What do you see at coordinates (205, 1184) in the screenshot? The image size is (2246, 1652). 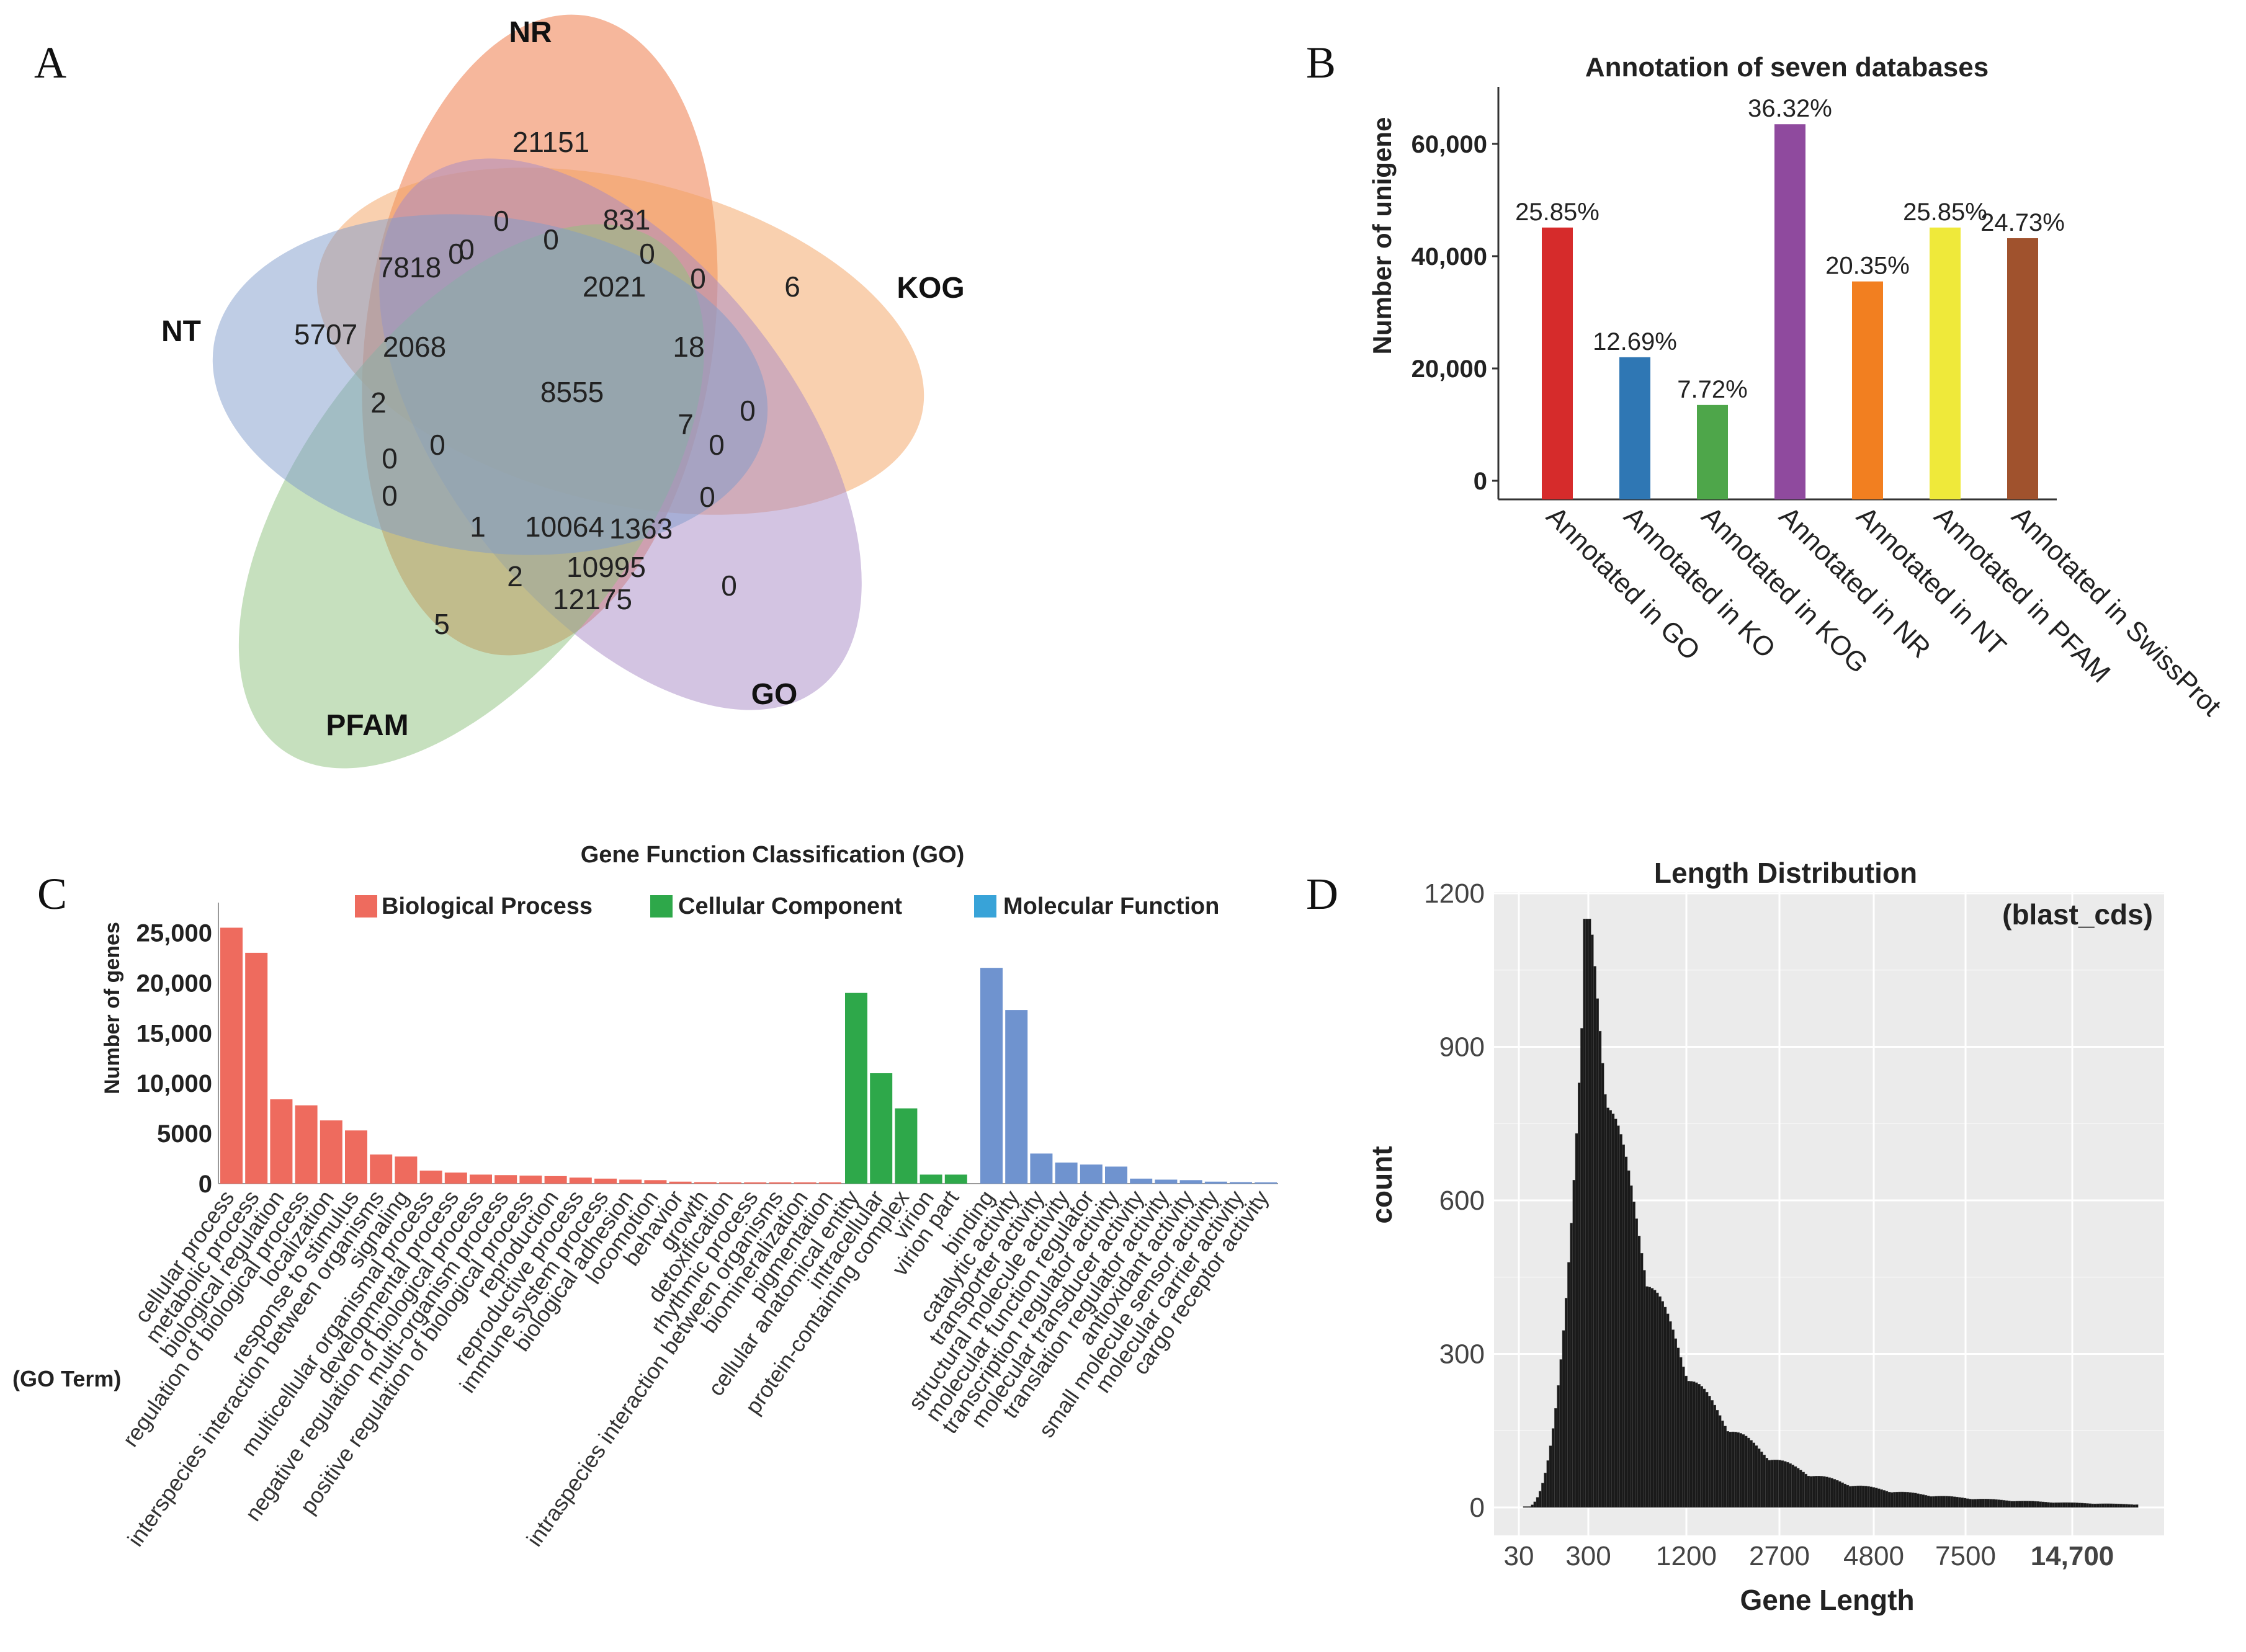 I see `y-tick-label: 0` at bounding box center [205, 1184].